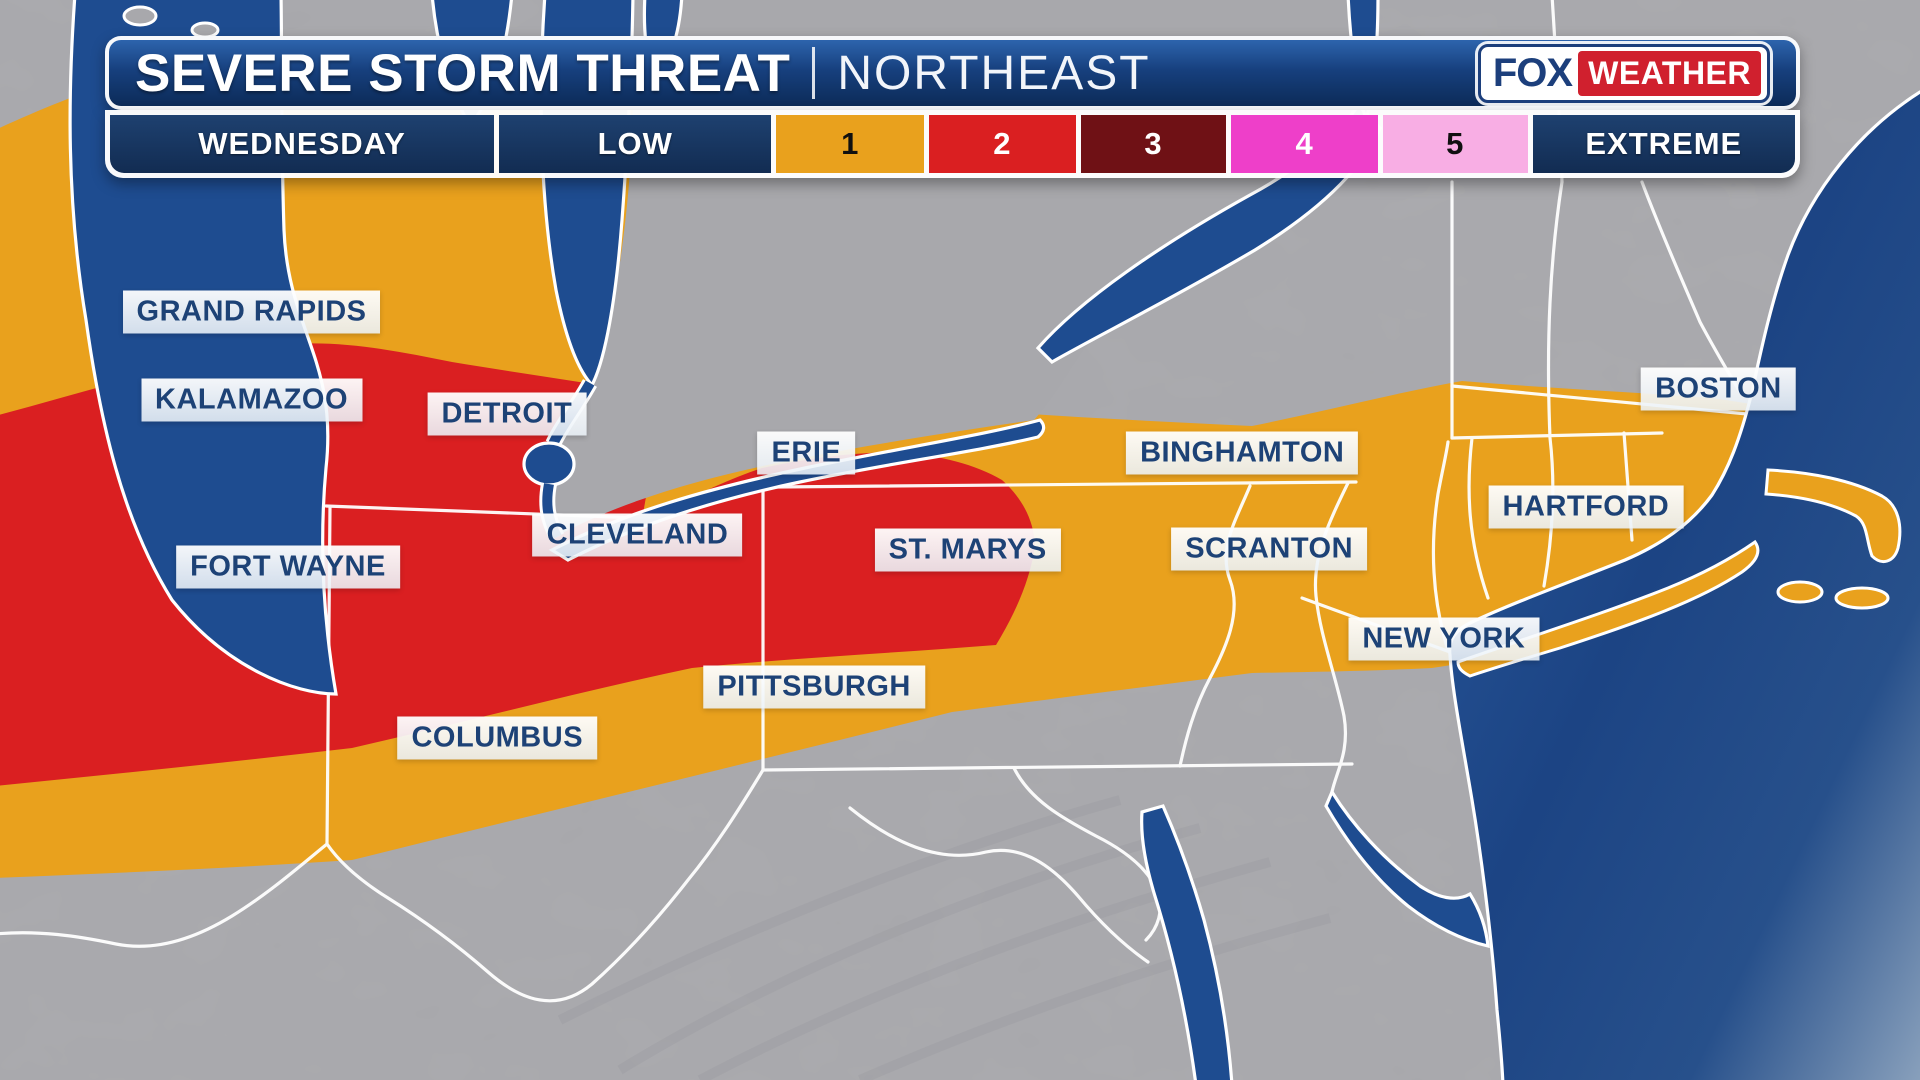 This screenshot has width=1920, height=1080. I want to click on lake-erie, so click(797, 490).